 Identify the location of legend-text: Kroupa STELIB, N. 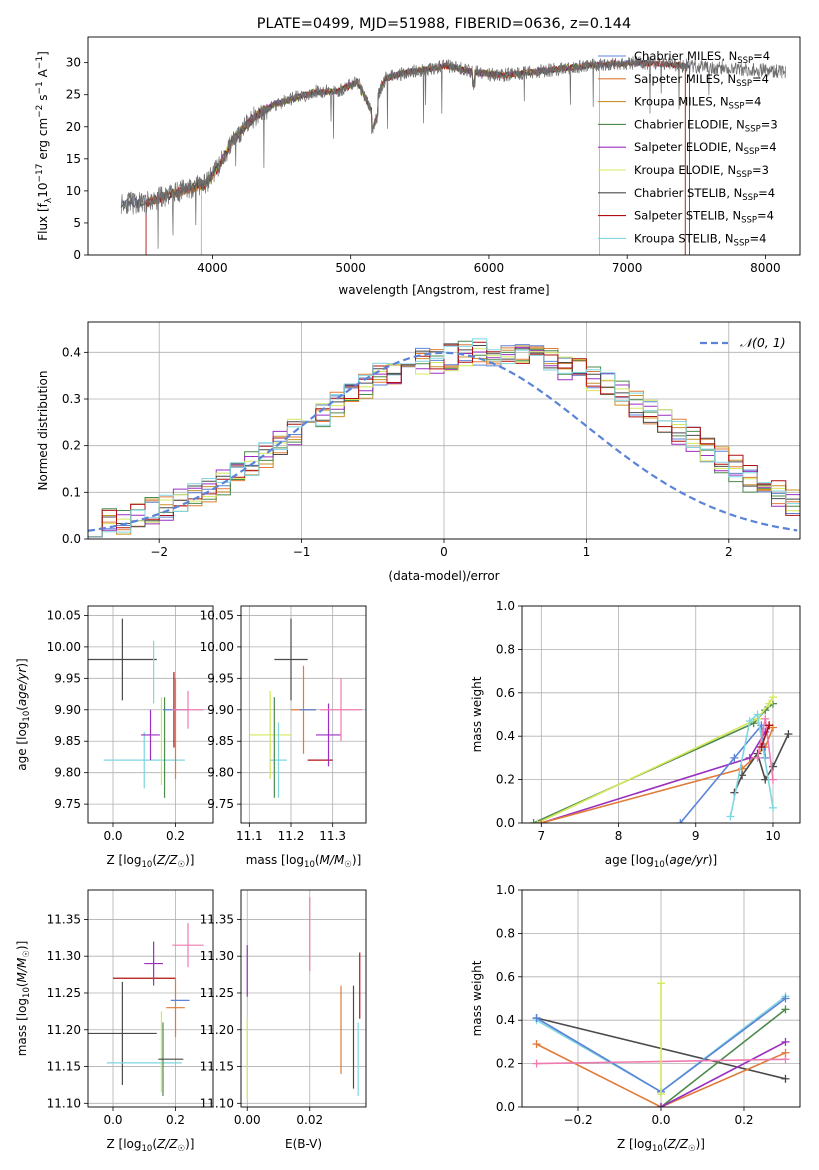
(684, 238).